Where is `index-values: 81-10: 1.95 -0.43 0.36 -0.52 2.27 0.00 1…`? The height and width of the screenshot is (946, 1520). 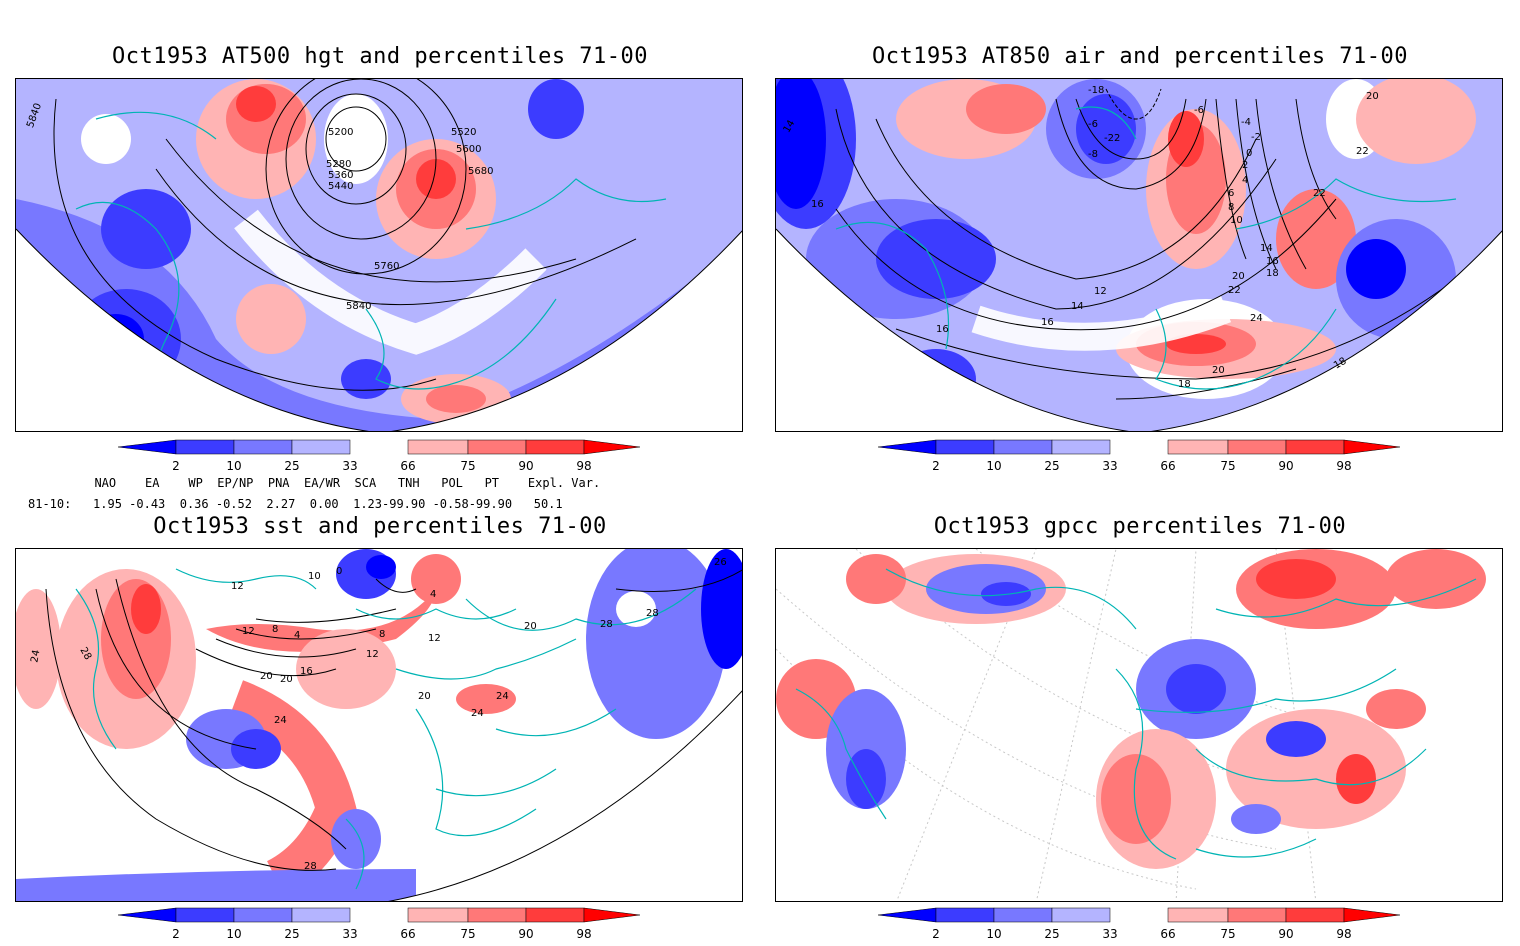 index-values: 81-10: 1.95 -0.43 0.36 -0.52 2.27 0.00 1… is located at coordinates (295, 504).